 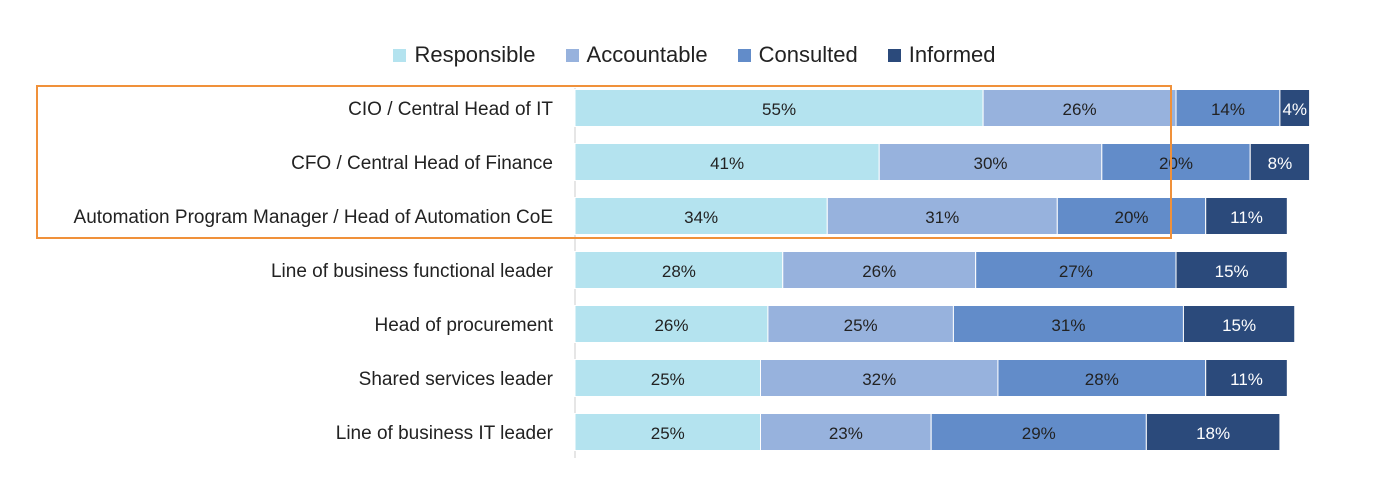 What do you see at coordinates (647, 54) in the screenshot?
I see `legend-label: Accountable` at bounding box center [647, 54].